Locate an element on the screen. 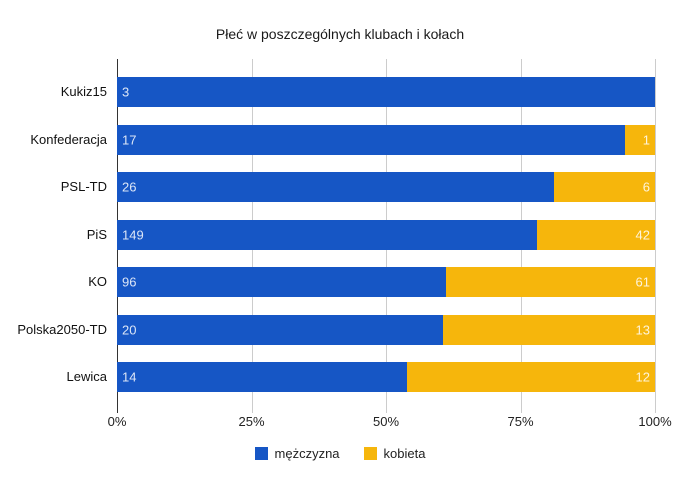 This screenshot has width=680, height=484. chart-title: Płeć w poszczególnych klubach i kołach is located at coordinates (340, 34).